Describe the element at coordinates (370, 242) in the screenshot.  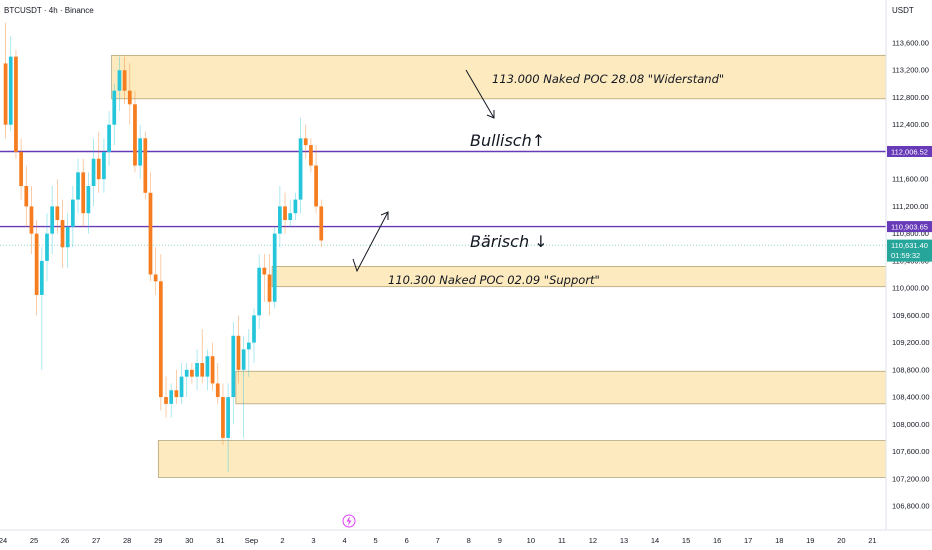
I see `arrow-up-from-support` at that location.